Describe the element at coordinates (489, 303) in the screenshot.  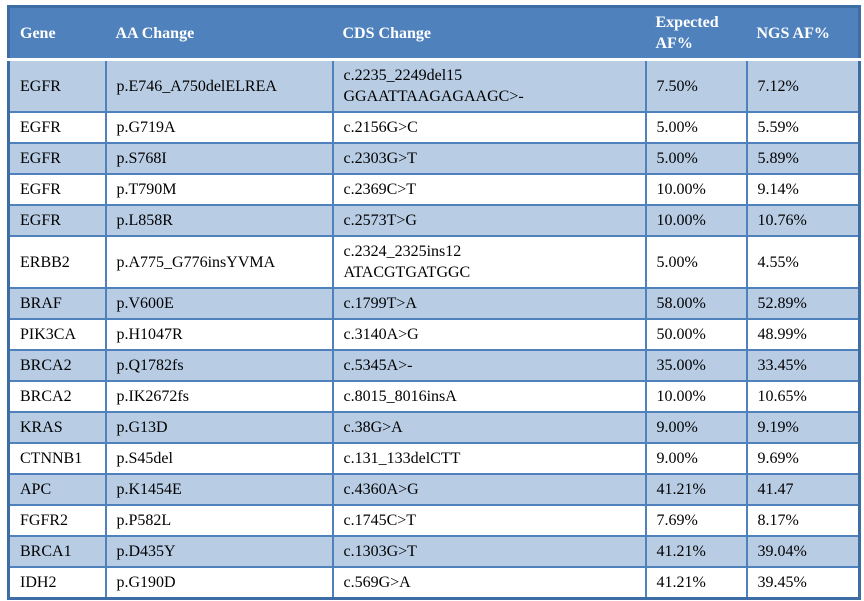
I see `cell-cds: c.1799T>A` at that location.